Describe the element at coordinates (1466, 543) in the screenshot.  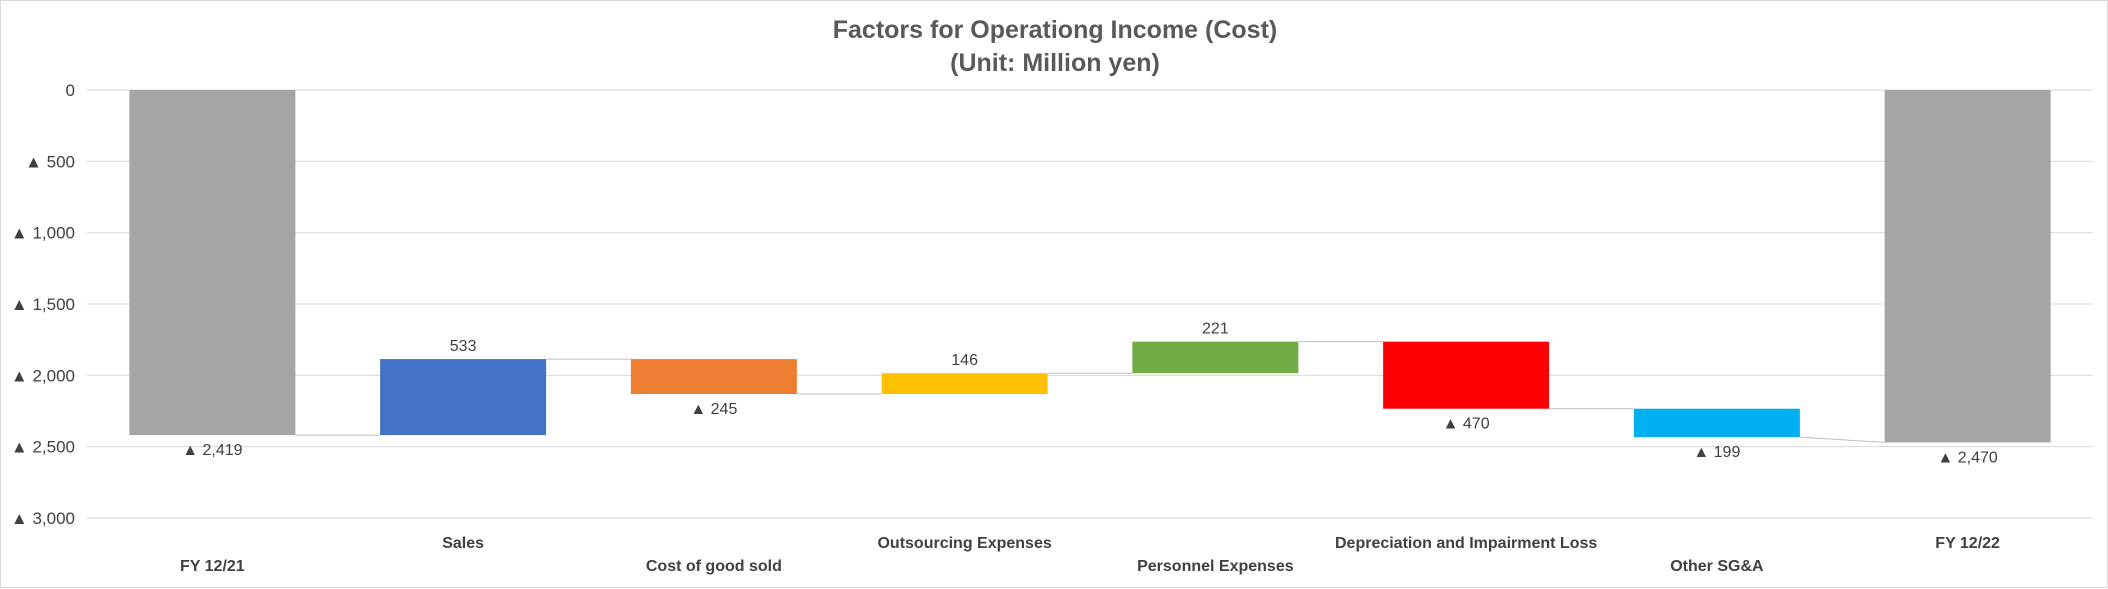
I see `x-label-depreciation-and-impairment-loss: Depreciation and Impairment Loss` at that location.